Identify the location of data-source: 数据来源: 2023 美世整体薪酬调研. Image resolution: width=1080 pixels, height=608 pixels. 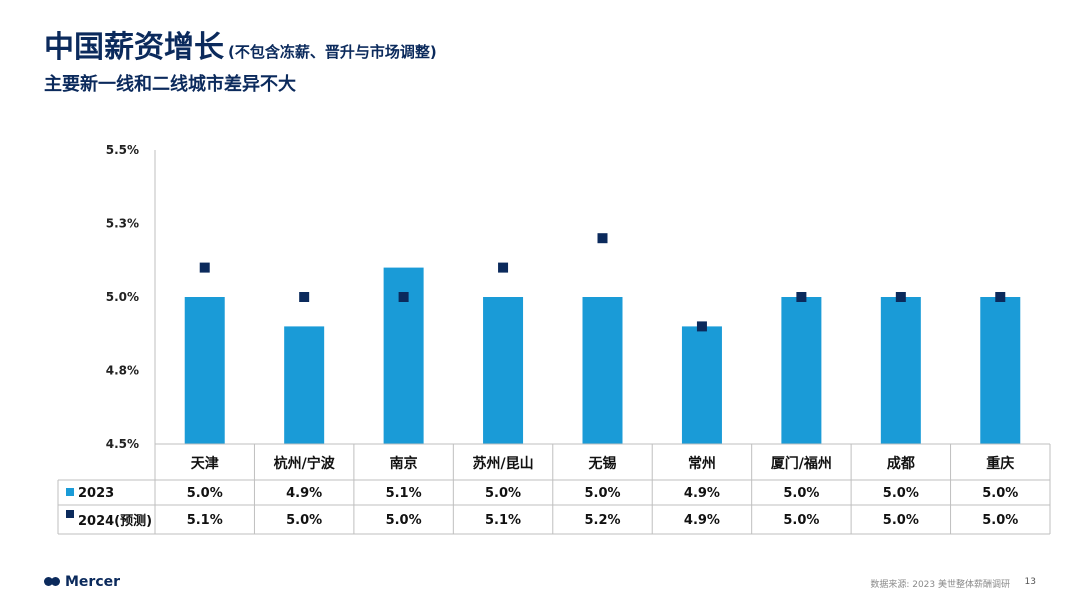
(940, 585).